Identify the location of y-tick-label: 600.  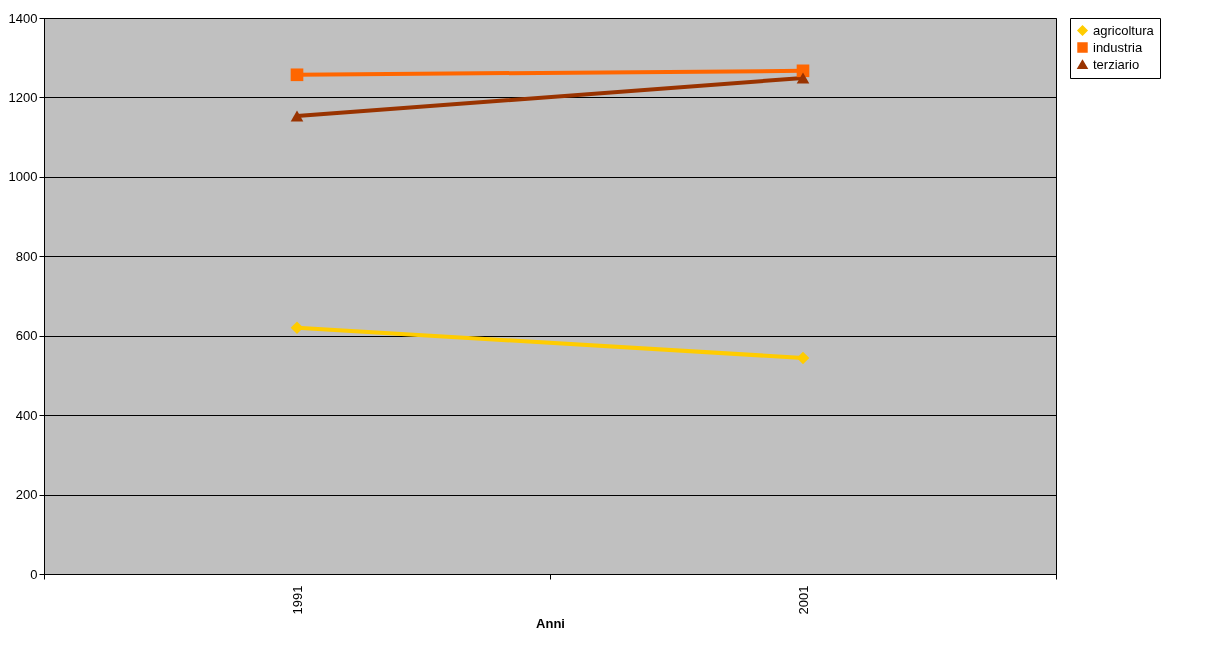
(26, 336).